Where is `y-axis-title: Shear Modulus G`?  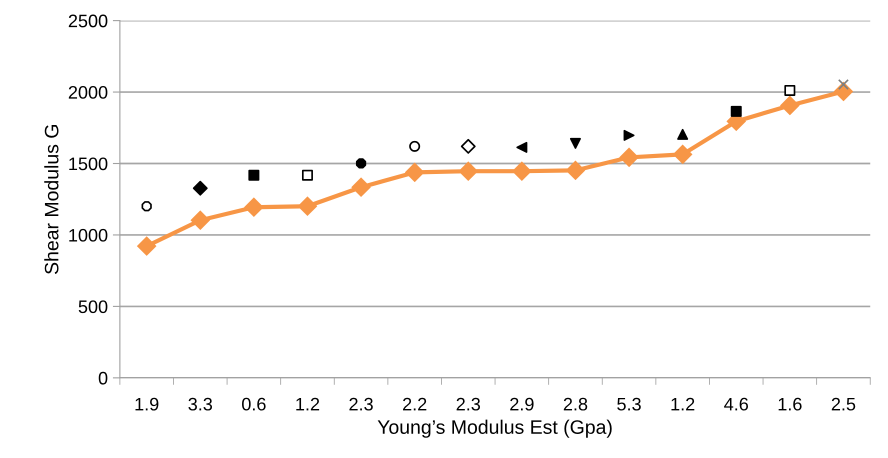
y-axis-title: Shear Modulus G is located at coordinates (51, 199).